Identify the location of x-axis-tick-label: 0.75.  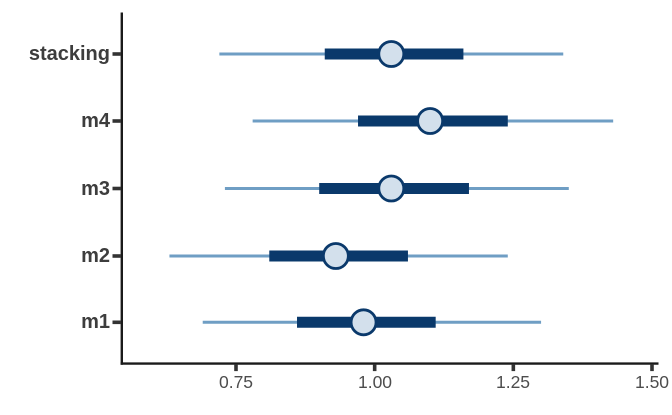
(236, 382).